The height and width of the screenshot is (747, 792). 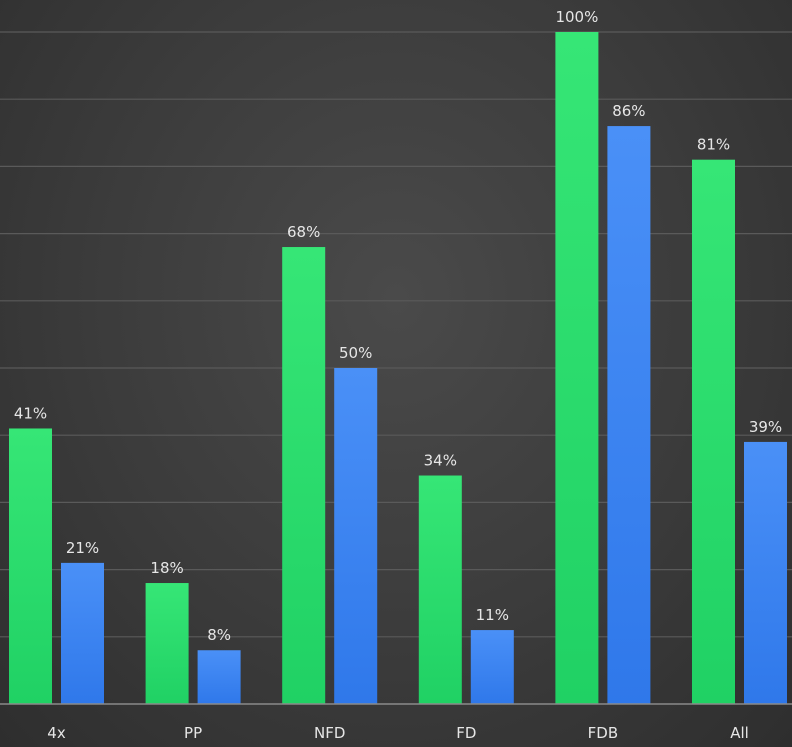 What do you see at coordinates (355, 353) in the screenshot?
I see `value-label: 50%` at bounding box center [355, 353].